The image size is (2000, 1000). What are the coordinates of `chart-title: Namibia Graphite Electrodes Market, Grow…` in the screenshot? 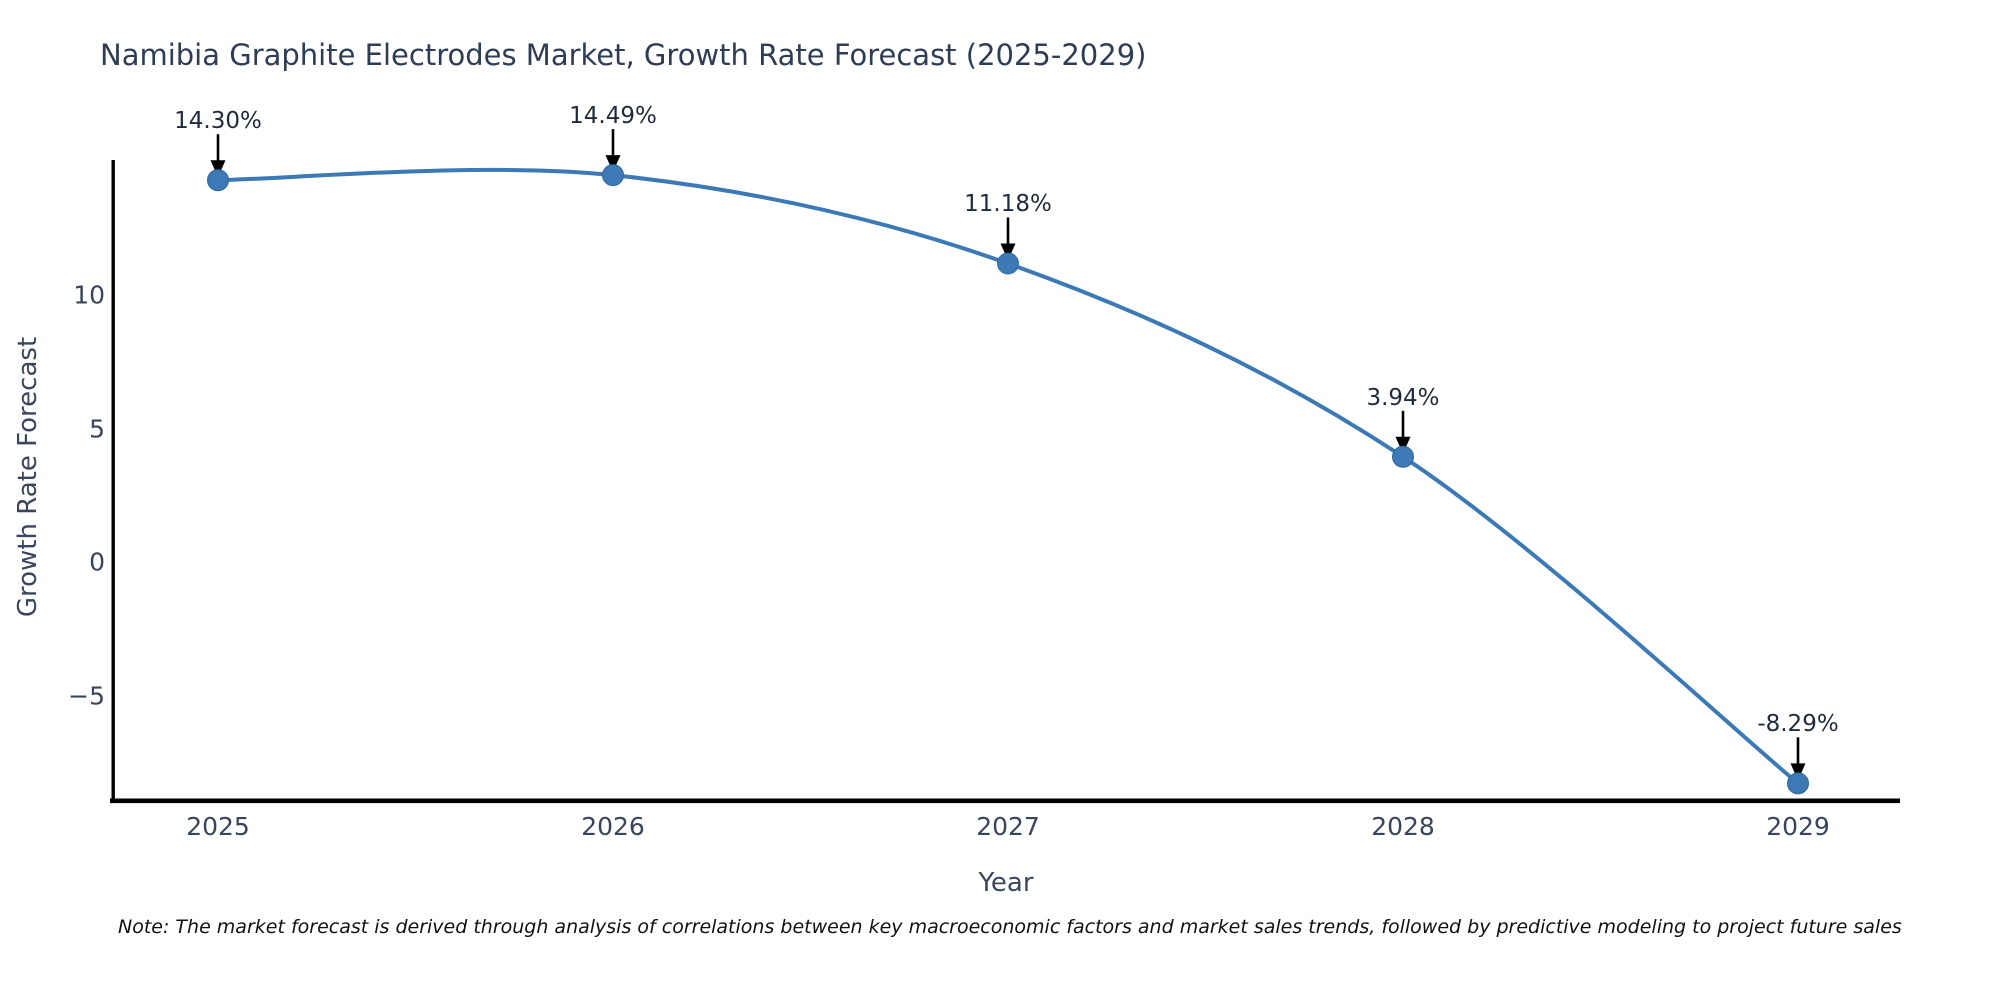 It's located at (623, 55).